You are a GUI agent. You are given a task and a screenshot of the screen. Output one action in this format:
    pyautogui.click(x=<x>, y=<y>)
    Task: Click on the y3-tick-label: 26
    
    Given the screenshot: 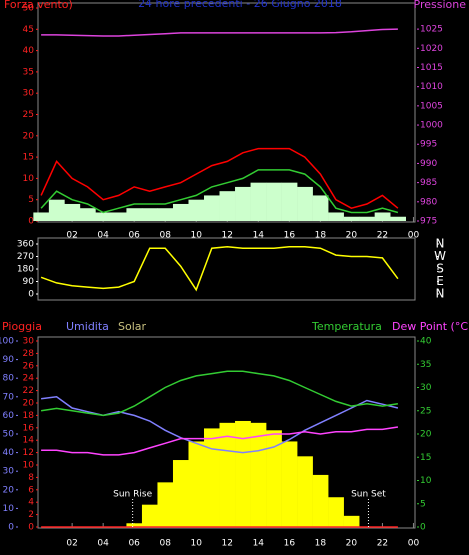 What is the action you would take?
    pyautogui.click(x=29, y=366)
    